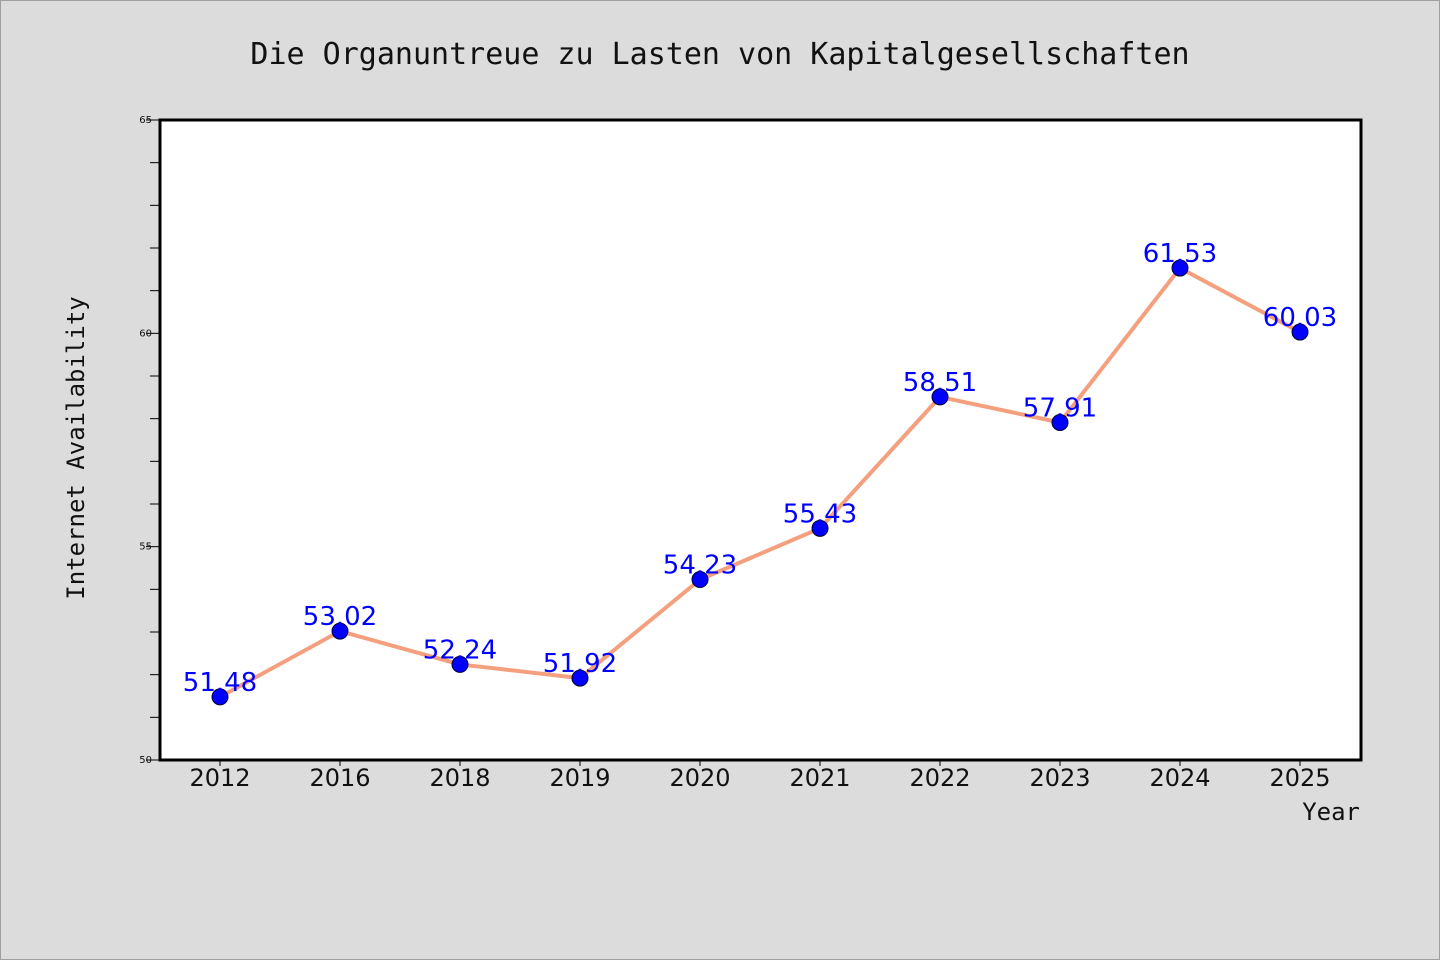 This screenshot has width=1440, height=960. I want to click on x-tick-label: 2019, so click(579, 778).